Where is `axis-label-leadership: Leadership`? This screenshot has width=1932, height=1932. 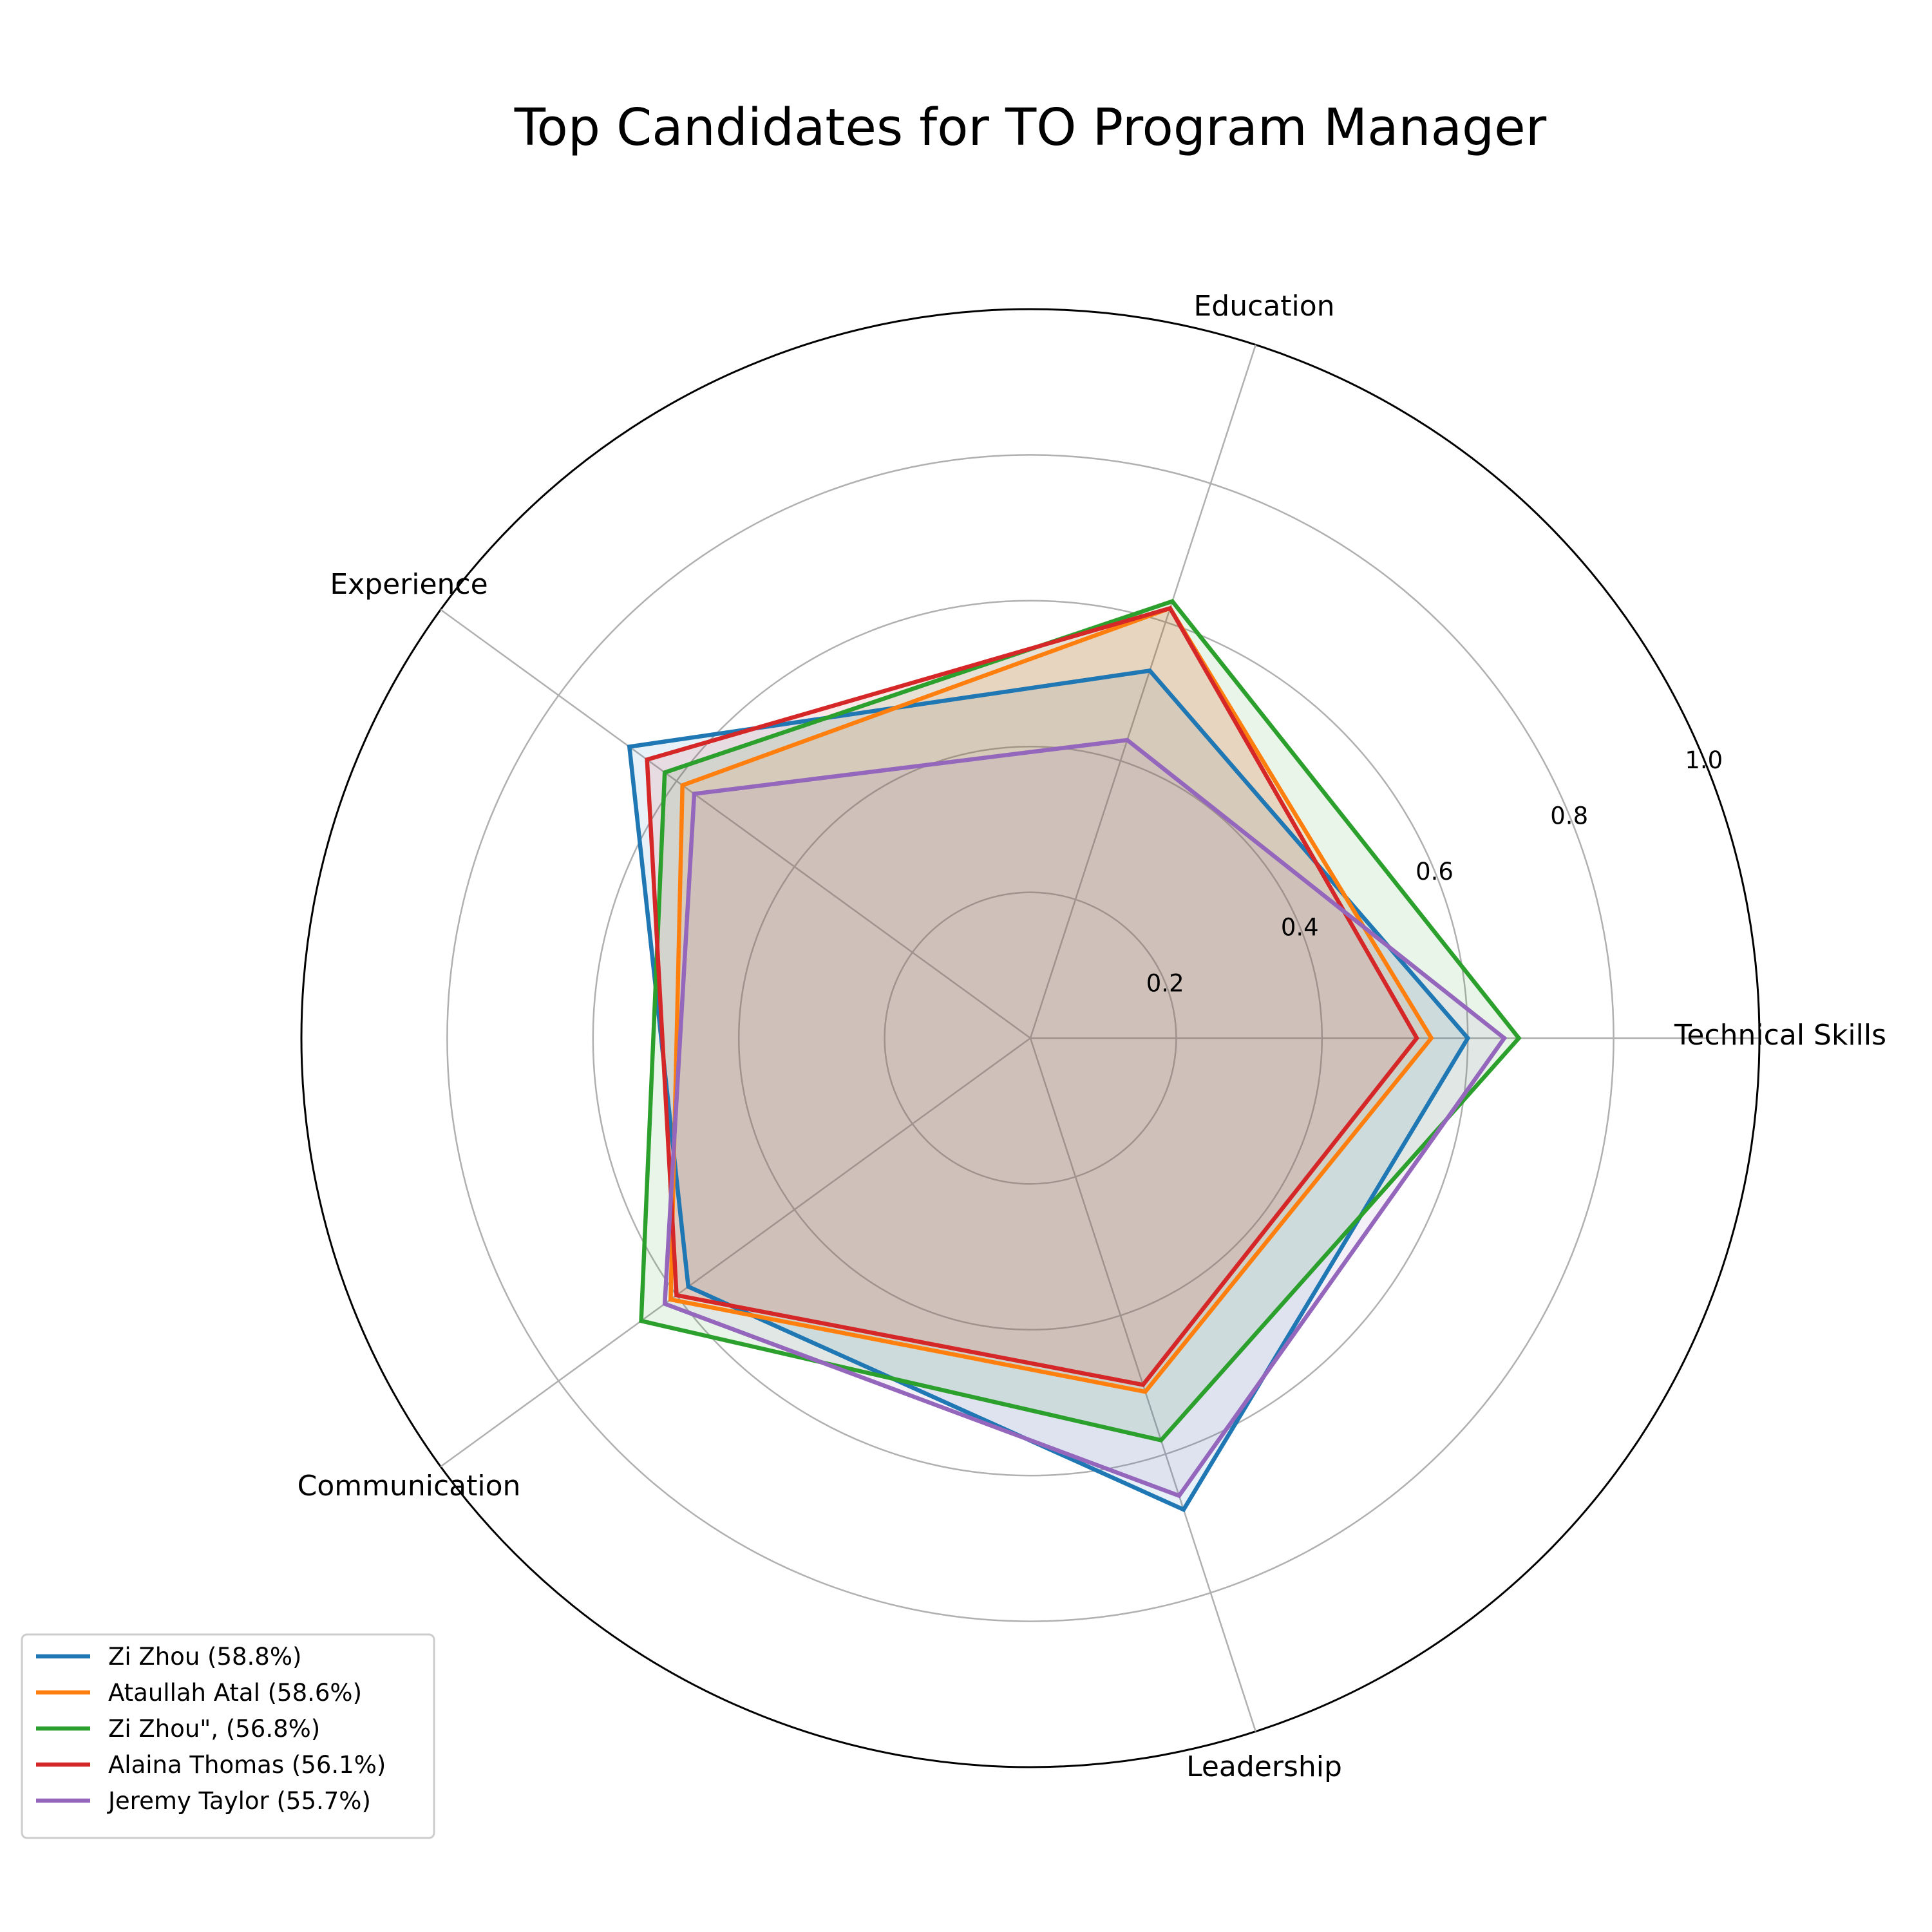 axis-label-leadership: Leadership is located at coordinates (1264, 1766).